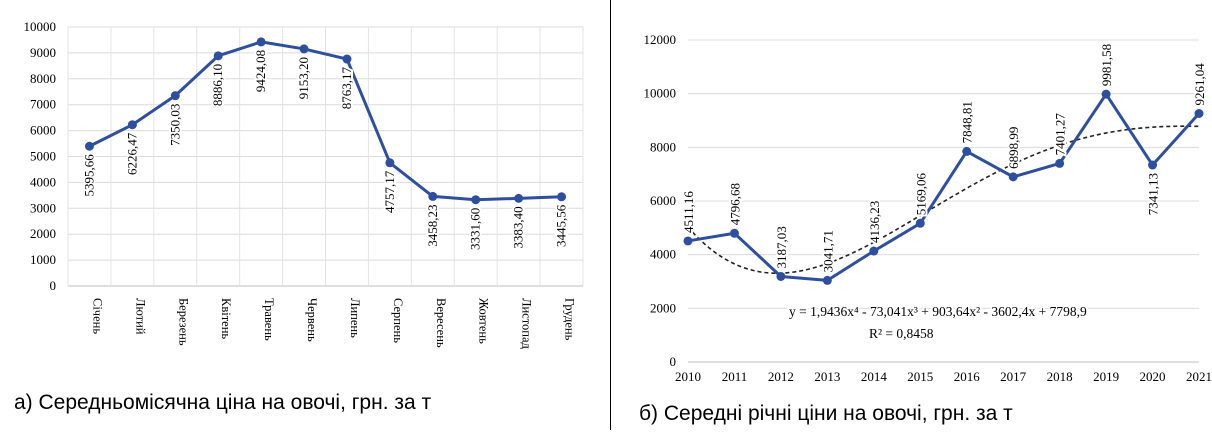 The height and width of the screenshot is (435, 1212). What do you see at coordinates (874, 222) in the screenshot?
I see `data-label: 4136,23` at bounding box center [874, 222].